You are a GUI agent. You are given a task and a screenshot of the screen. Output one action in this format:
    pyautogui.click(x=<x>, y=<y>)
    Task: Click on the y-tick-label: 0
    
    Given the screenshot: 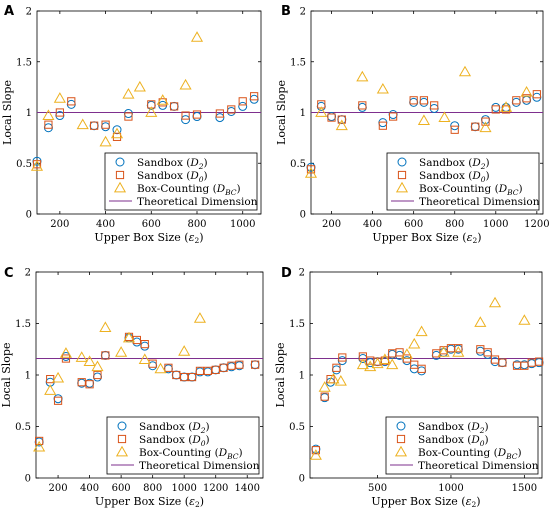 What is the action you would take?
    pyautogui.click(x=29, y=215)
    